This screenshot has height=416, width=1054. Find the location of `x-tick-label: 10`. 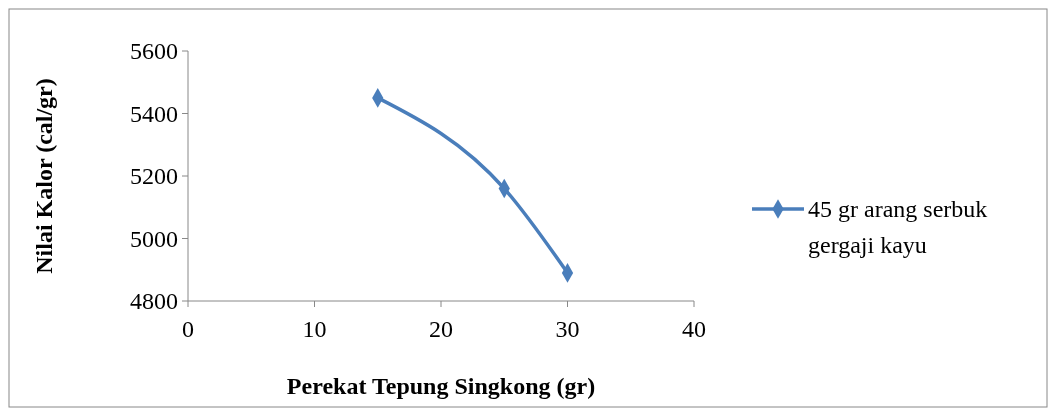

x-tick-label: 10 is located at coordinates (314, 329).